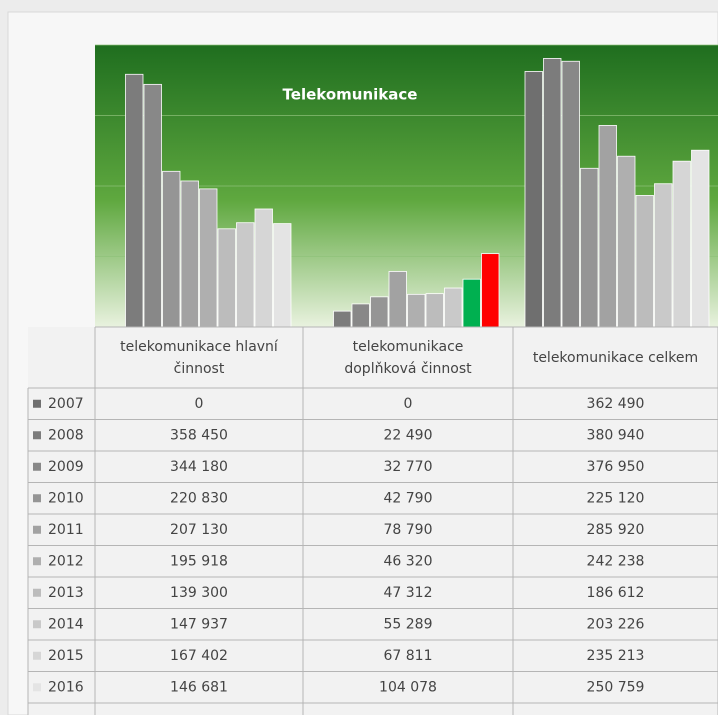 The width and height of the screenshot is (718, 715). I want to click on table-value: 380 940, so click(616, 435).